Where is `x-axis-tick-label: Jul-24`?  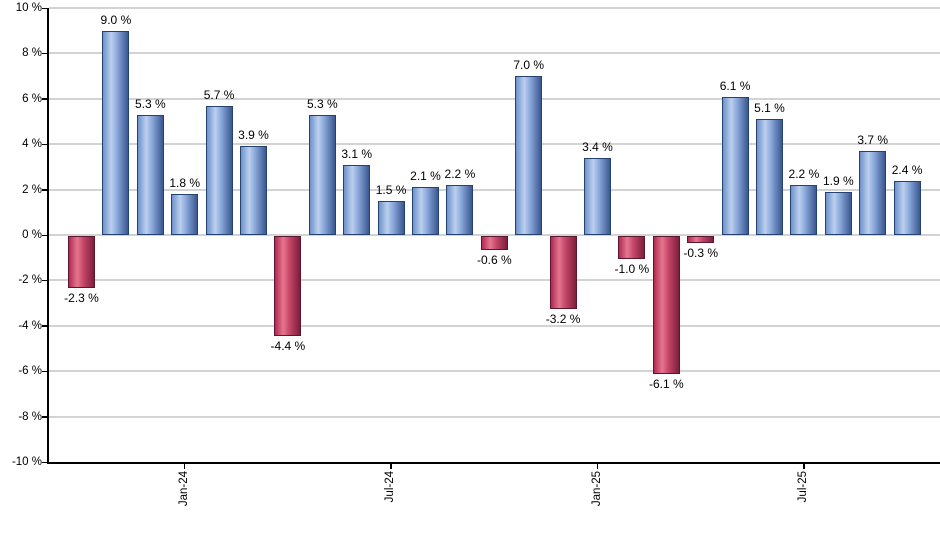 x-axis-tick-label: Jul-24 is located at coordinates (390, 487).